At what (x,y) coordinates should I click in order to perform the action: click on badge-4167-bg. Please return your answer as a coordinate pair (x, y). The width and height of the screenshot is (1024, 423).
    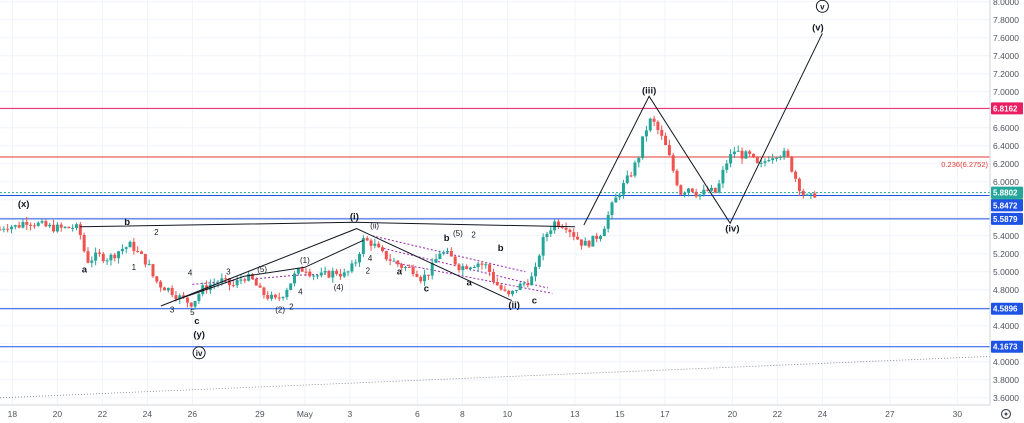
    Looking at the image, I should click on (1007, 346).